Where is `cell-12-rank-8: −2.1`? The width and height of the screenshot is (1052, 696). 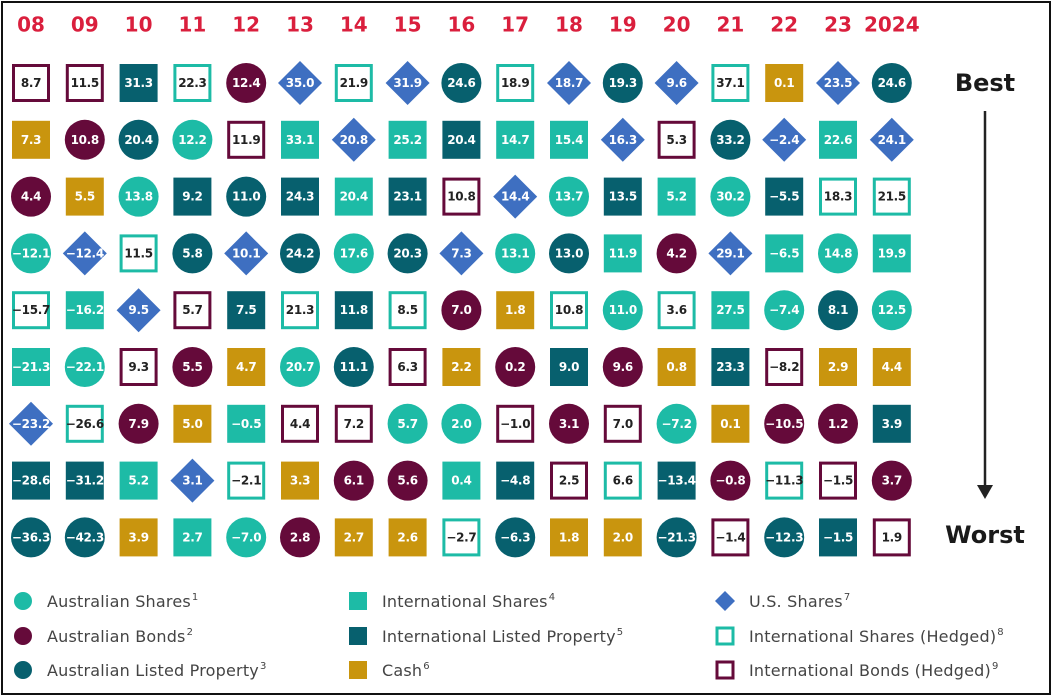
cell-12-rank-8: −2.1 is located at coordinates (246, 480).